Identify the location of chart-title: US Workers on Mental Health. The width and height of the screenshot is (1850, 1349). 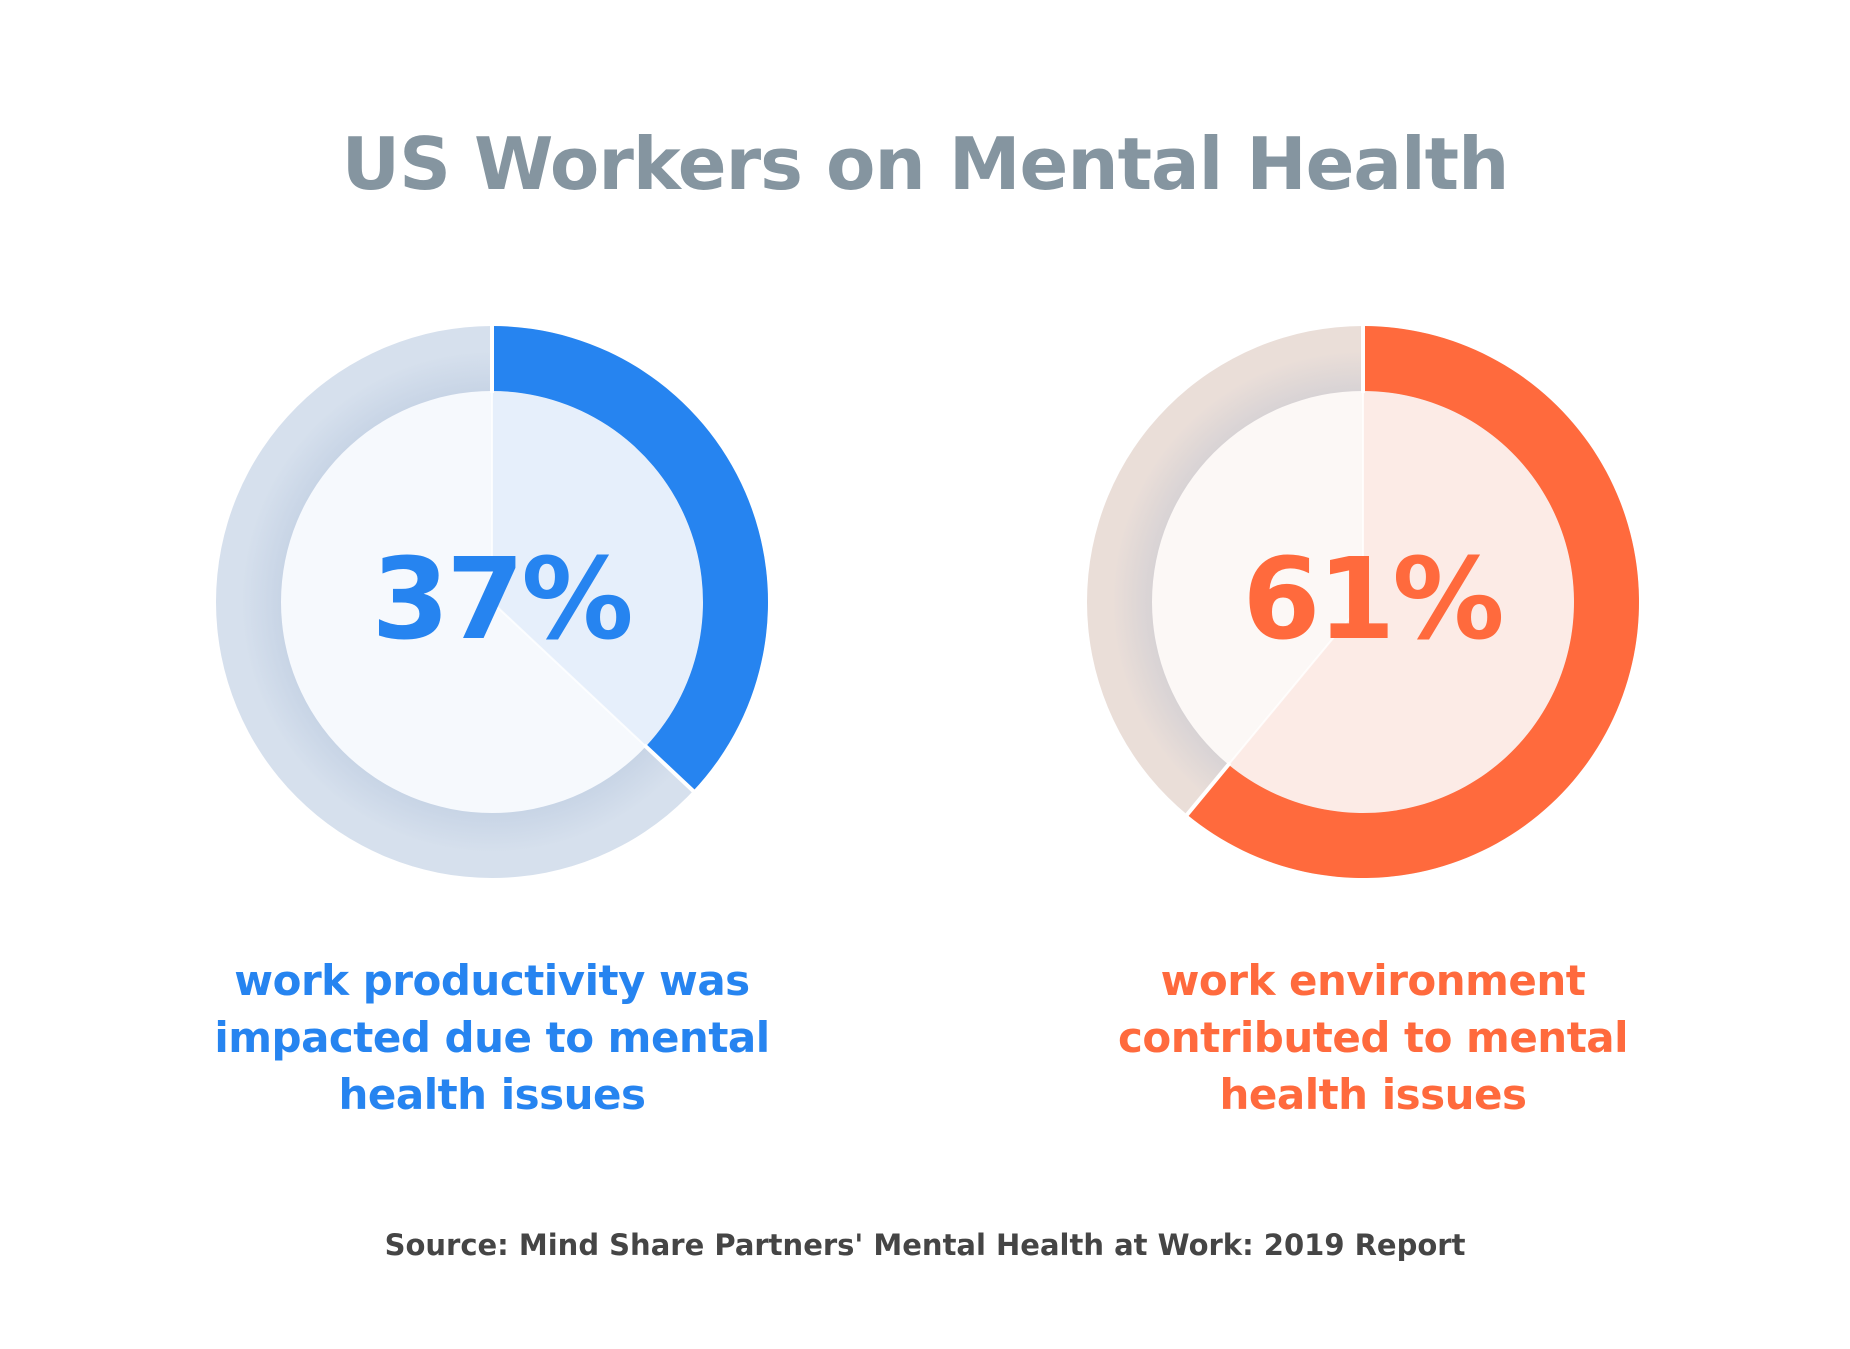
(925, 164).